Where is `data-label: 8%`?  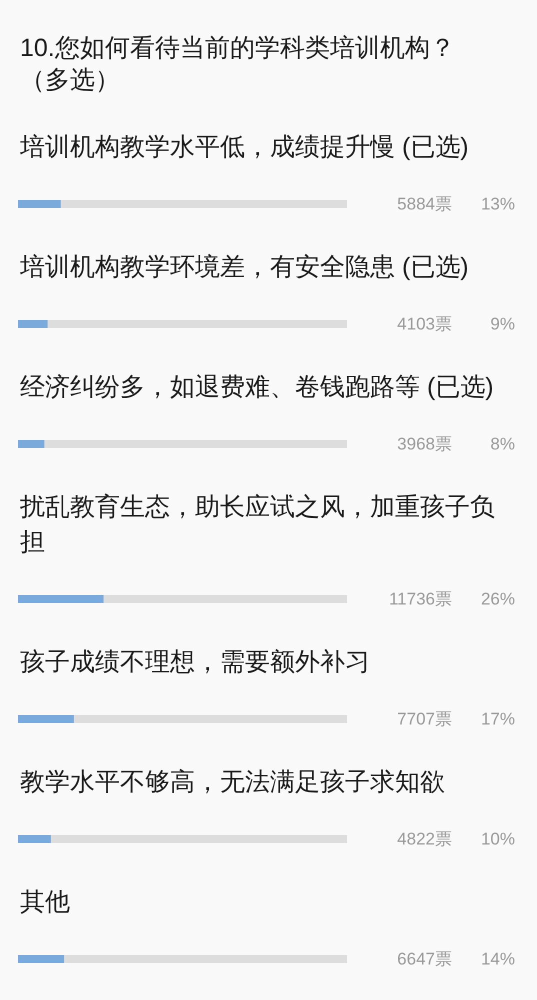 data-label: 8% is located at coordinates (502, 444).